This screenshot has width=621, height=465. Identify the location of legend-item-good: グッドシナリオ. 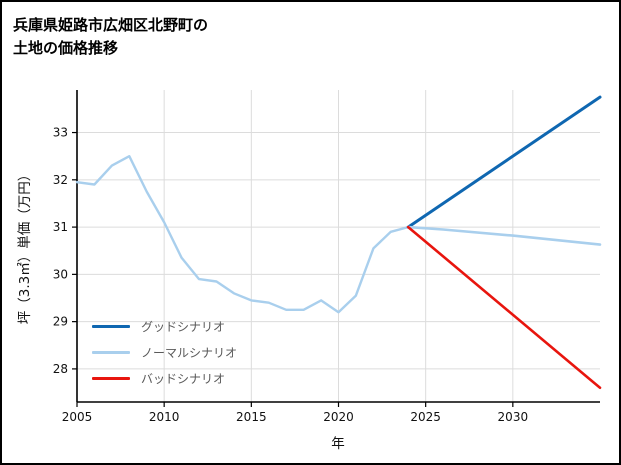
(164, 326).